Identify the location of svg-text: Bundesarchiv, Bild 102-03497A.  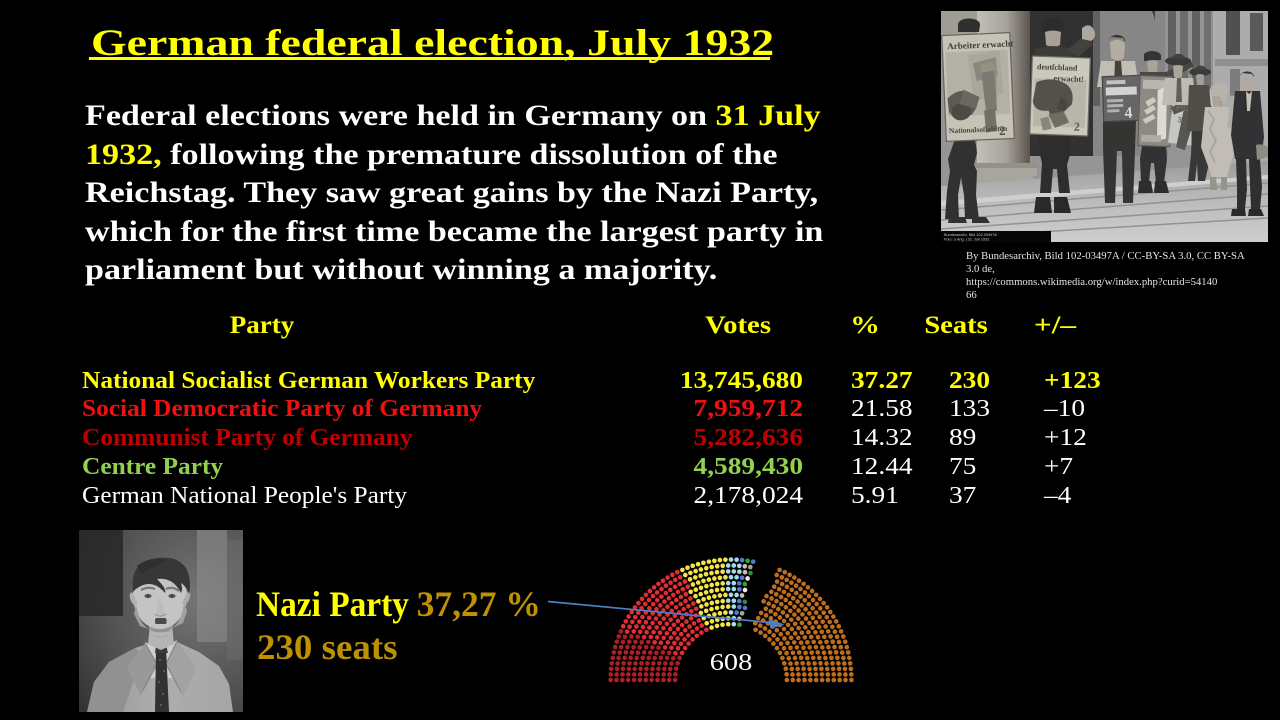
(970, 235).